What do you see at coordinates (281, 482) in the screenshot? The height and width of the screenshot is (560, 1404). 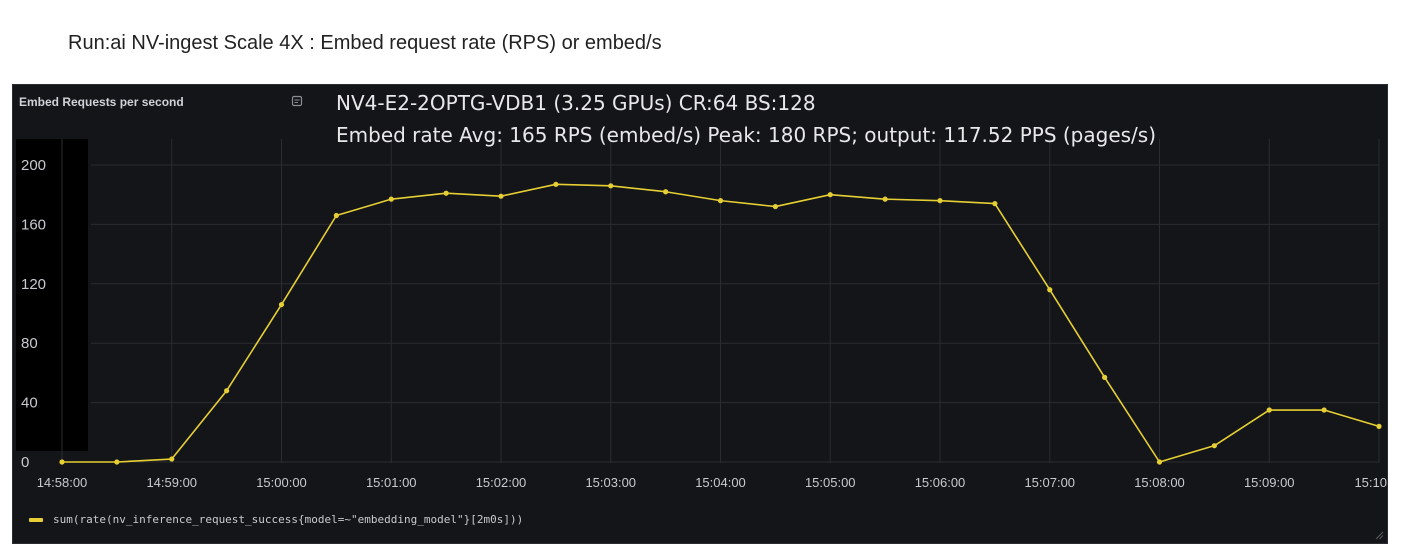 I see `x-tick-label: 15:00:00` at bounding box center [281, 482].